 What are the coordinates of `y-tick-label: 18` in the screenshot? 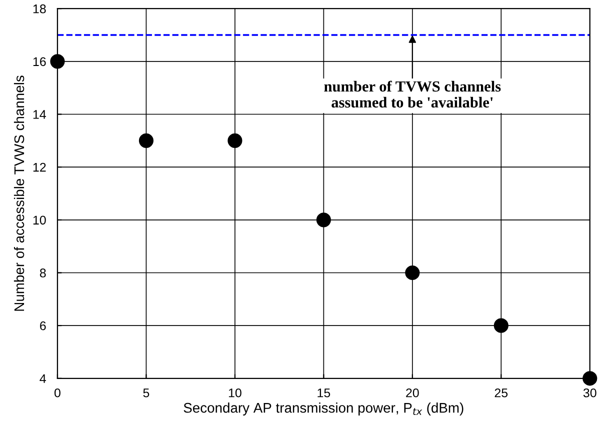 It's located at (39, 9).